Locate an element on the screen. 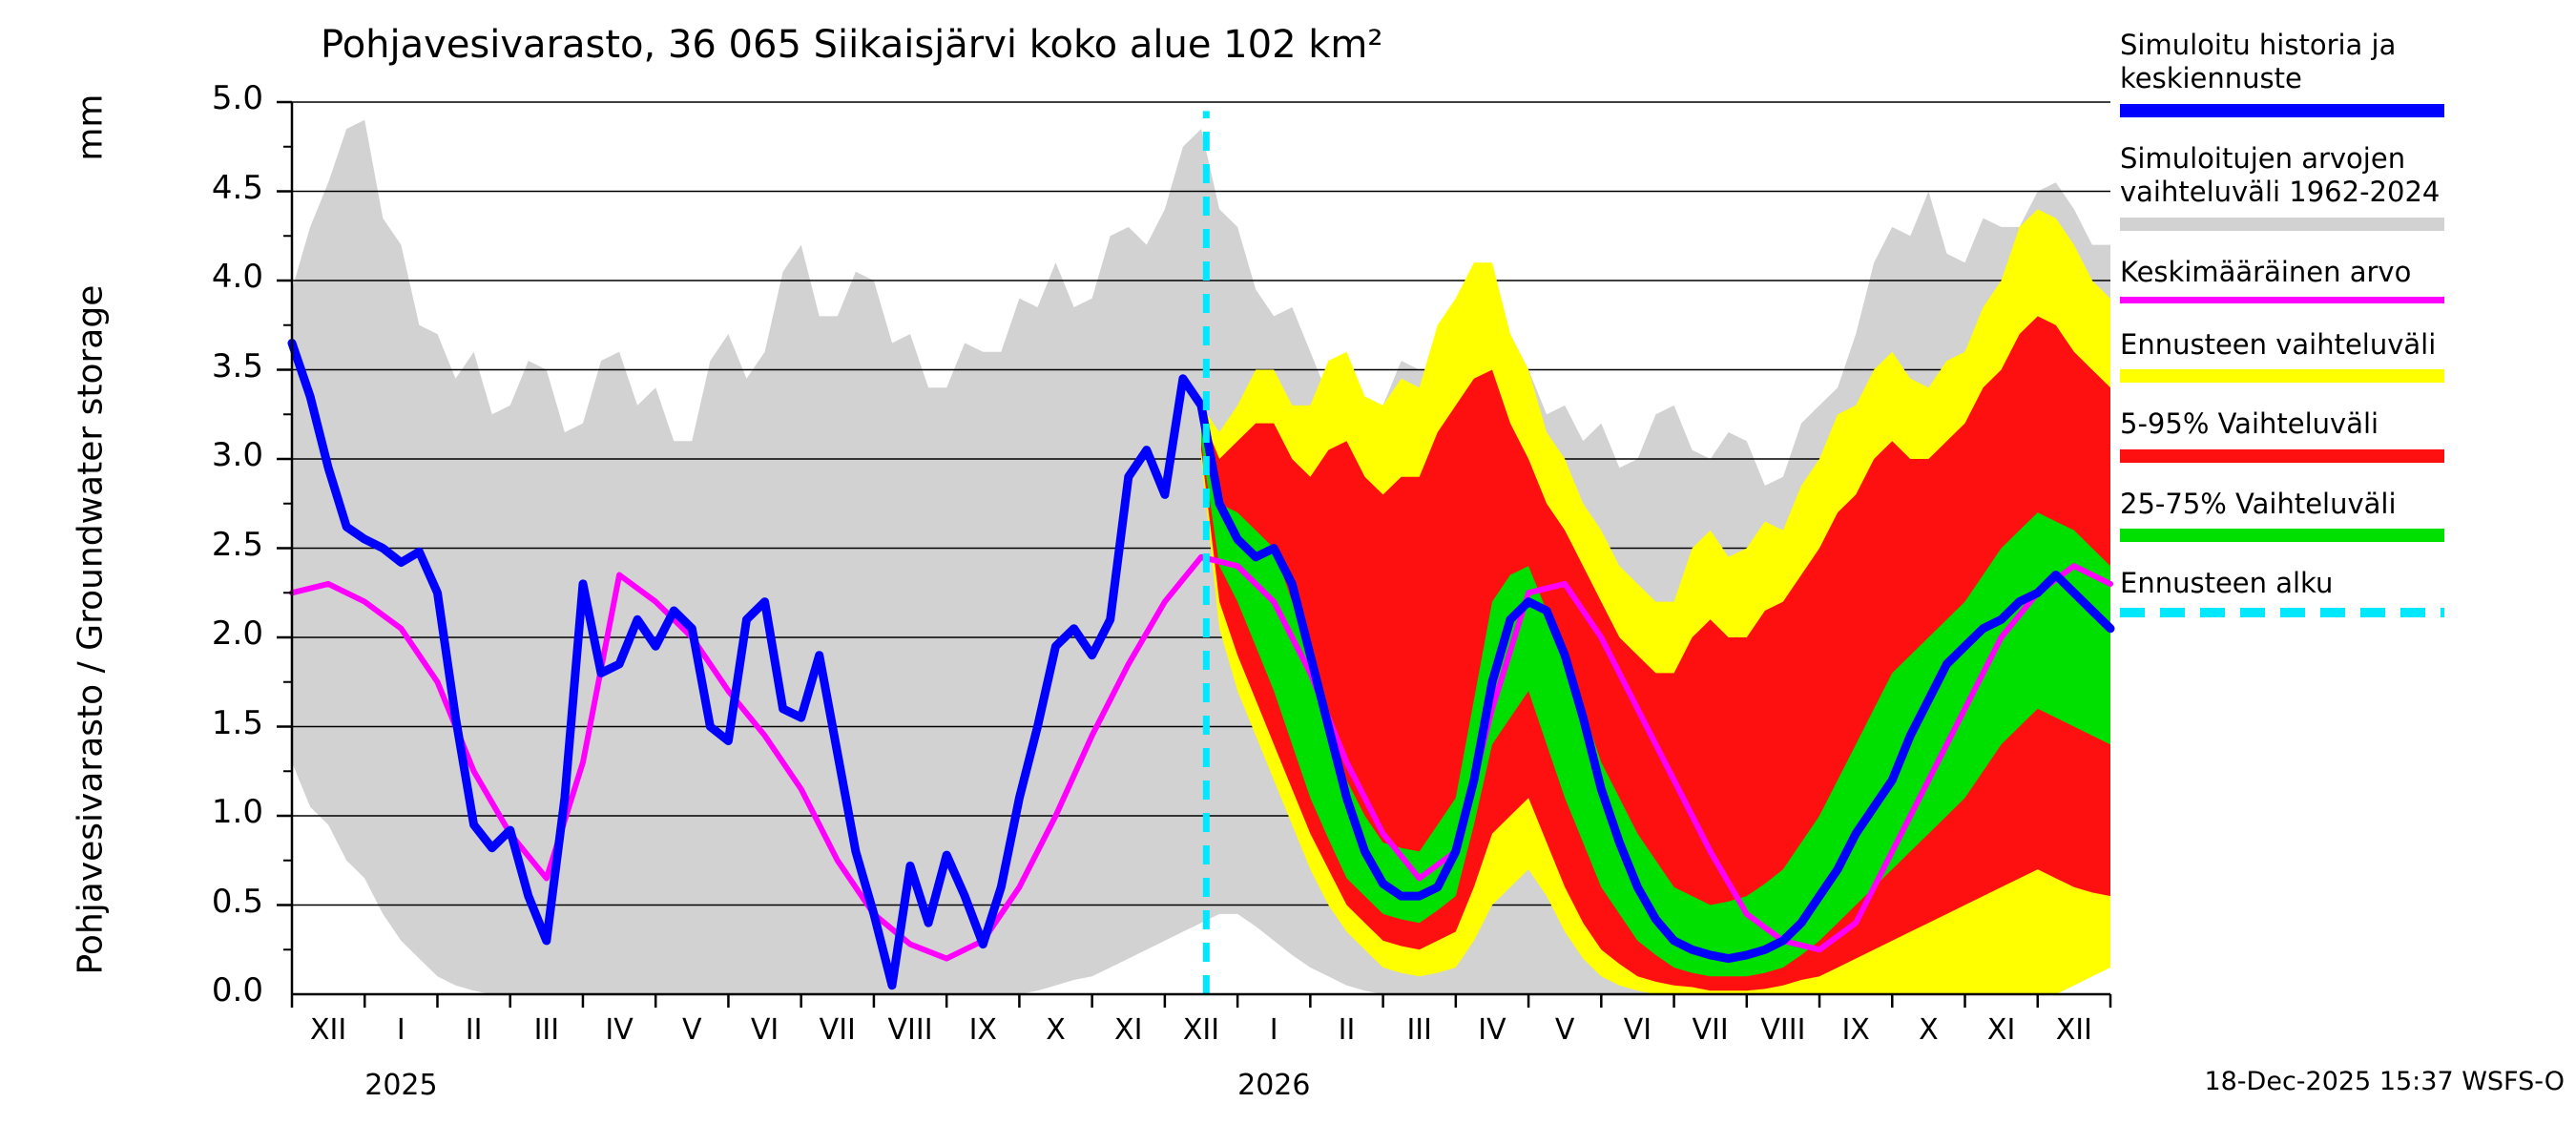 The width and height of the screenshot is (2576, 1145). y-axis-unit: mm is located at coordinates (91, 127).